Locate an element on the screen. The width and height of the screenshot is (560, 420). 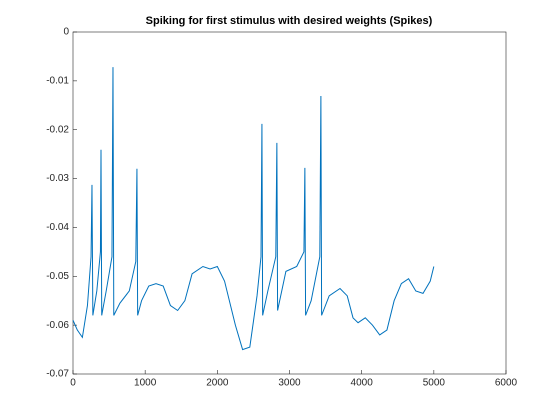
y-tick-label: -0.02 is located at coordinates (57, 129).